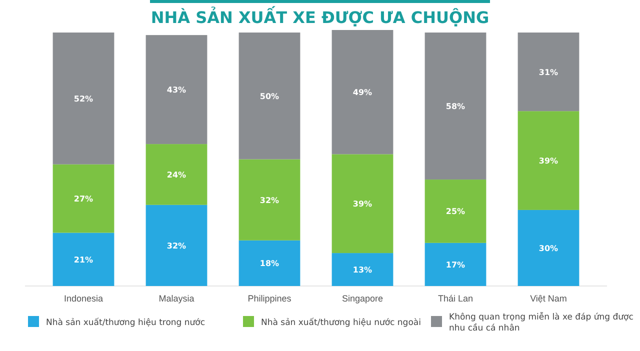  I want to click on data-label: 43%, so click(176, 90).